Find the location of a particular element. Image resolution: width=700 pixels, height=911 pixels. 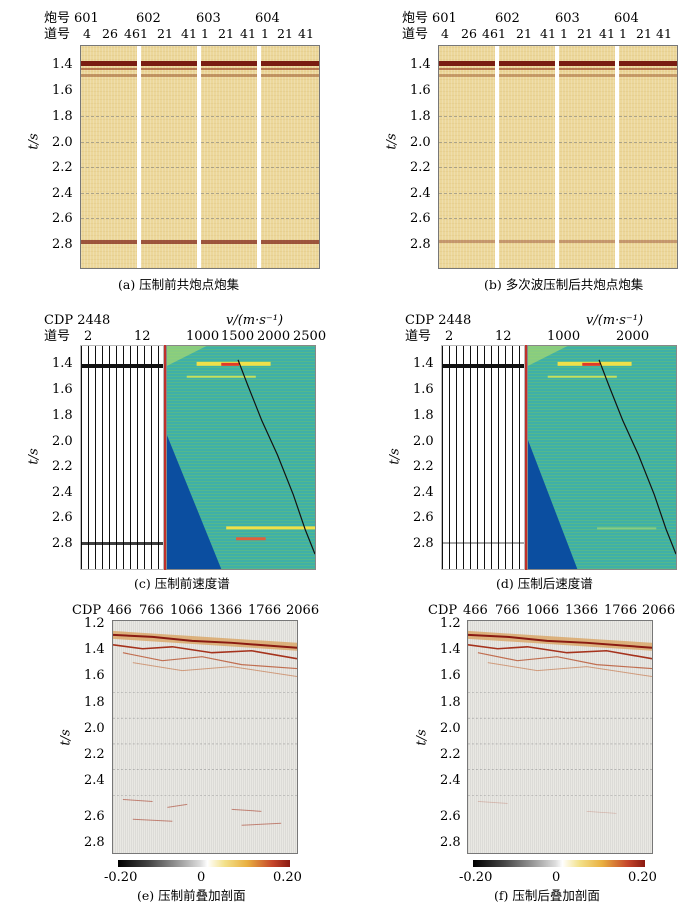

stack-section-before is located at coordinates (205, 737).